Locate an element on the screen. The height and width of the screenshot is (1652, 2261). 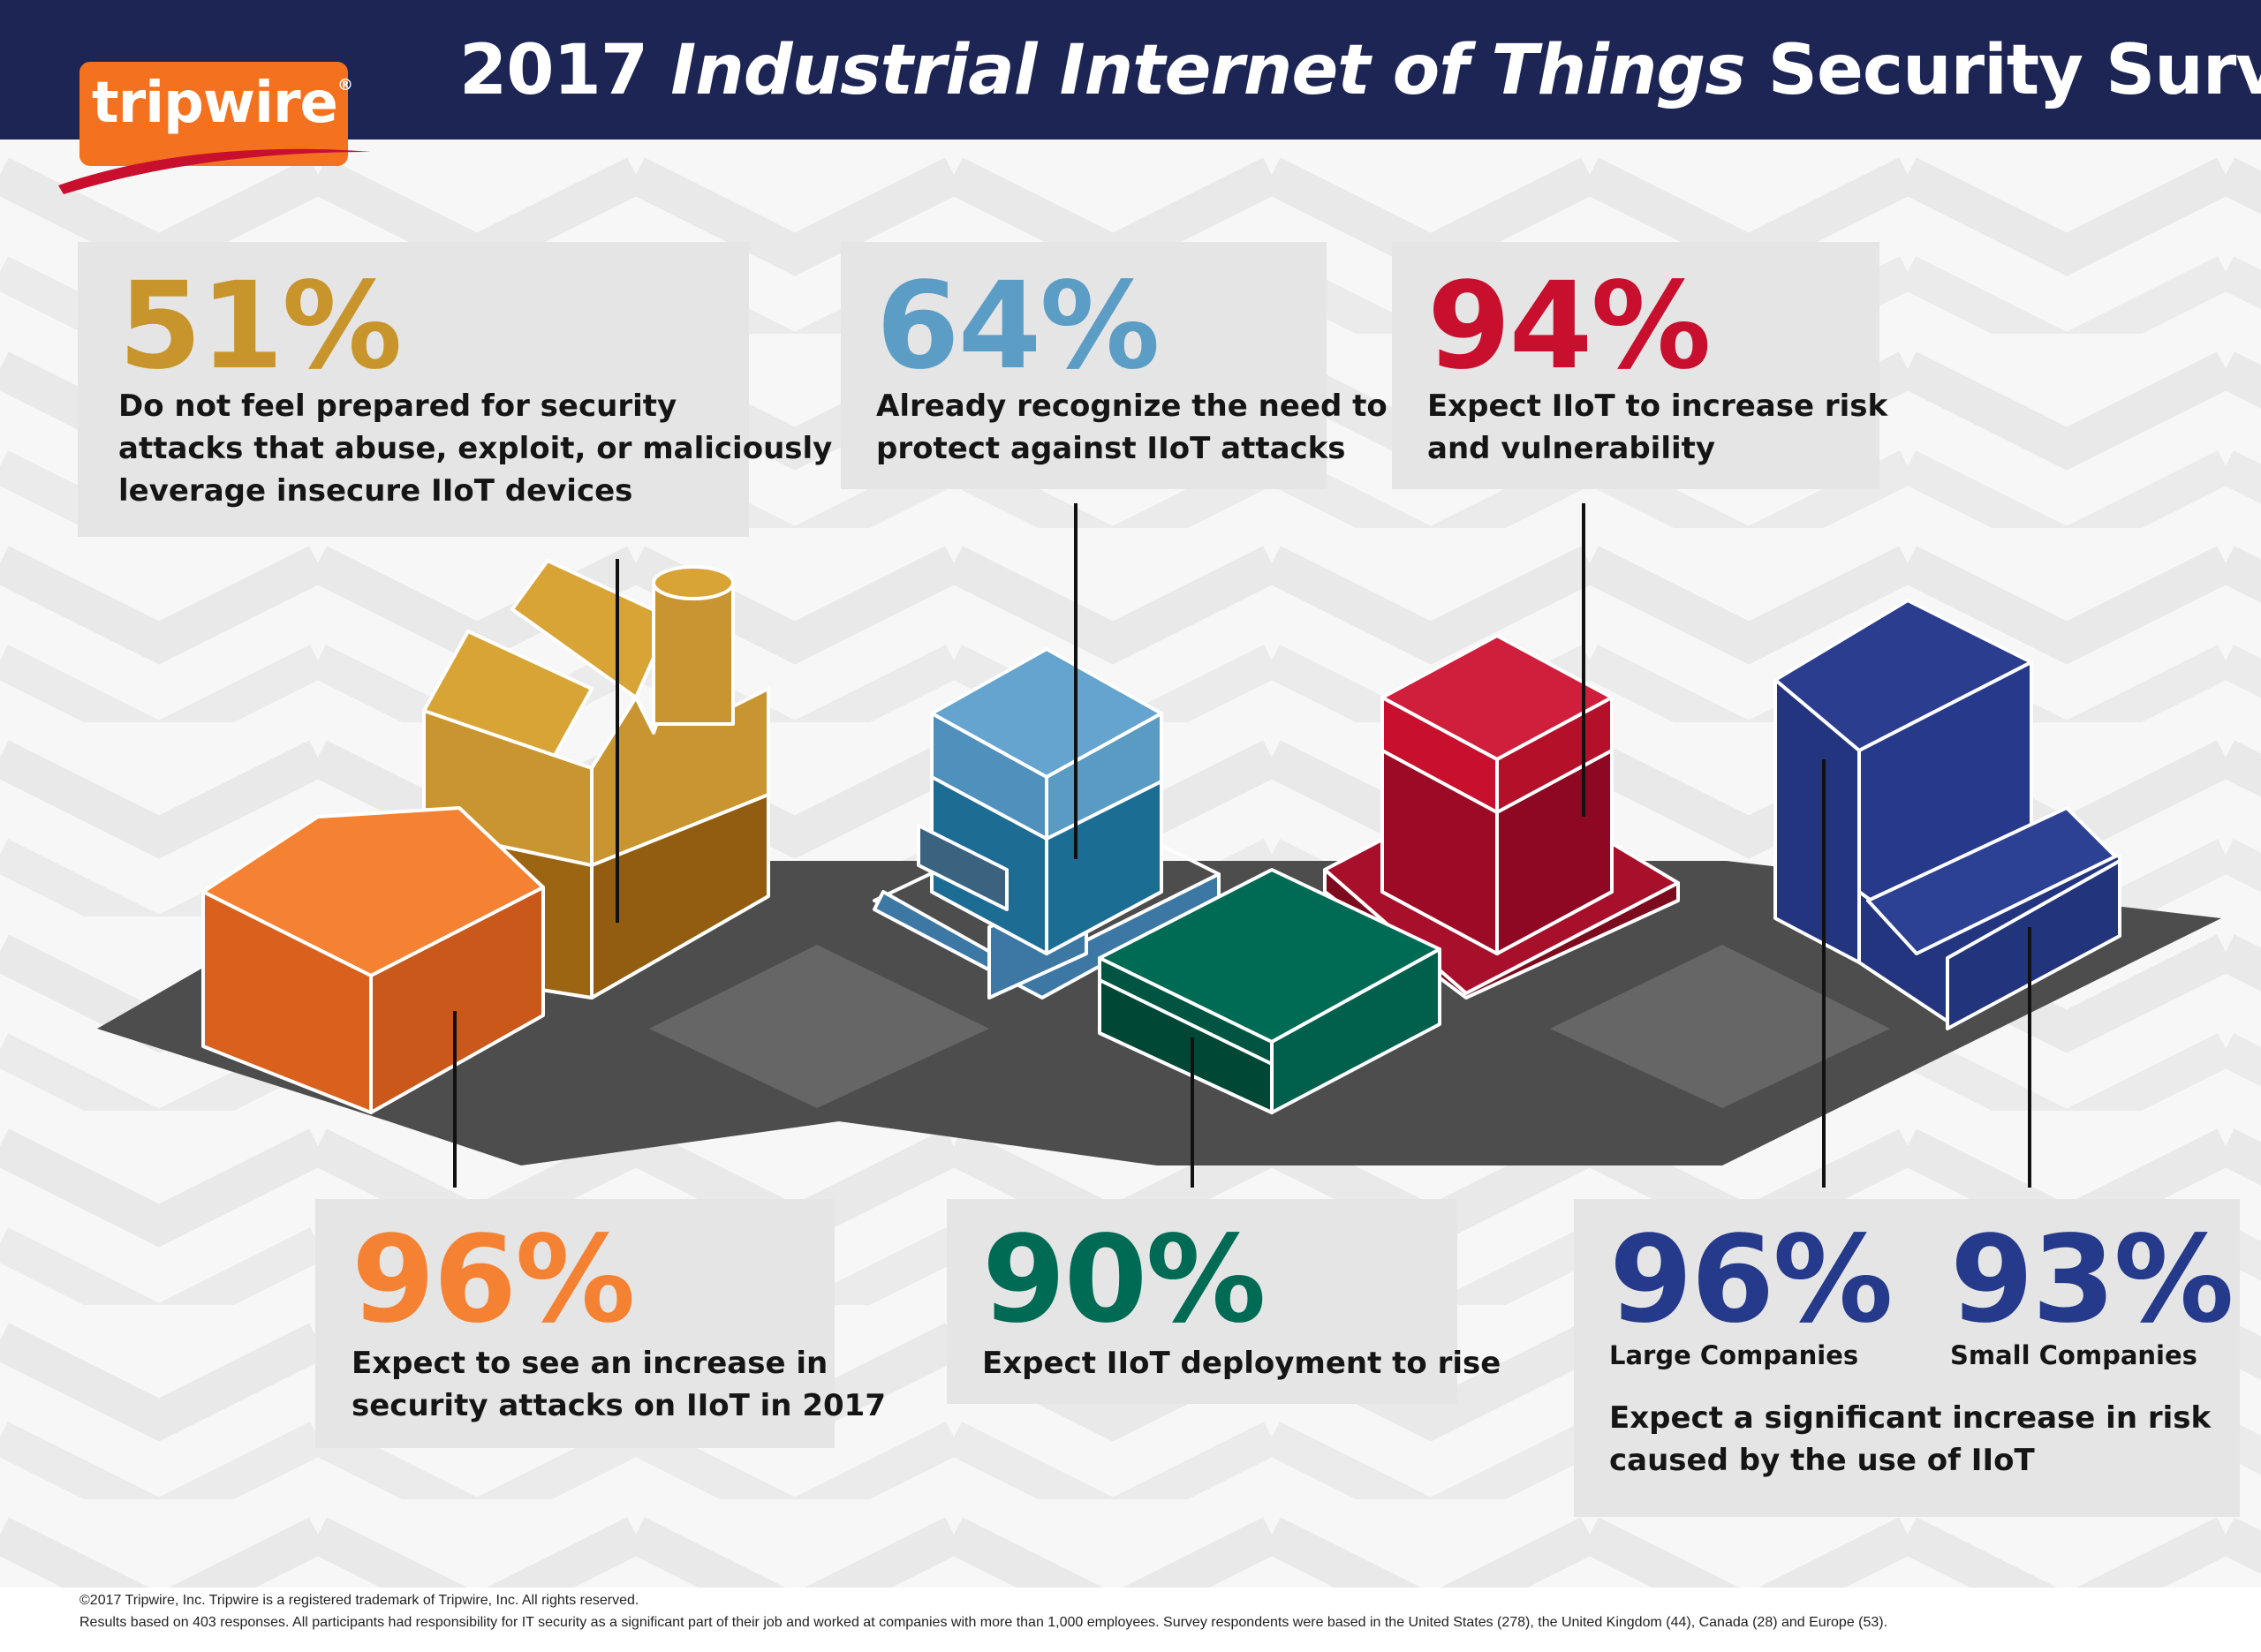
stat-box-prepared is located at coordinates (413, 389).